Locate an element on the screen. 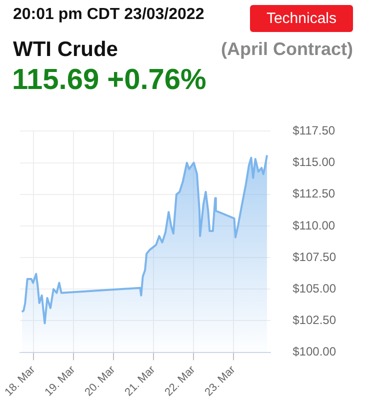 This screenshot has width=368, height=402. y-tick-label: $115.00 is located at coordinates (314, 162).